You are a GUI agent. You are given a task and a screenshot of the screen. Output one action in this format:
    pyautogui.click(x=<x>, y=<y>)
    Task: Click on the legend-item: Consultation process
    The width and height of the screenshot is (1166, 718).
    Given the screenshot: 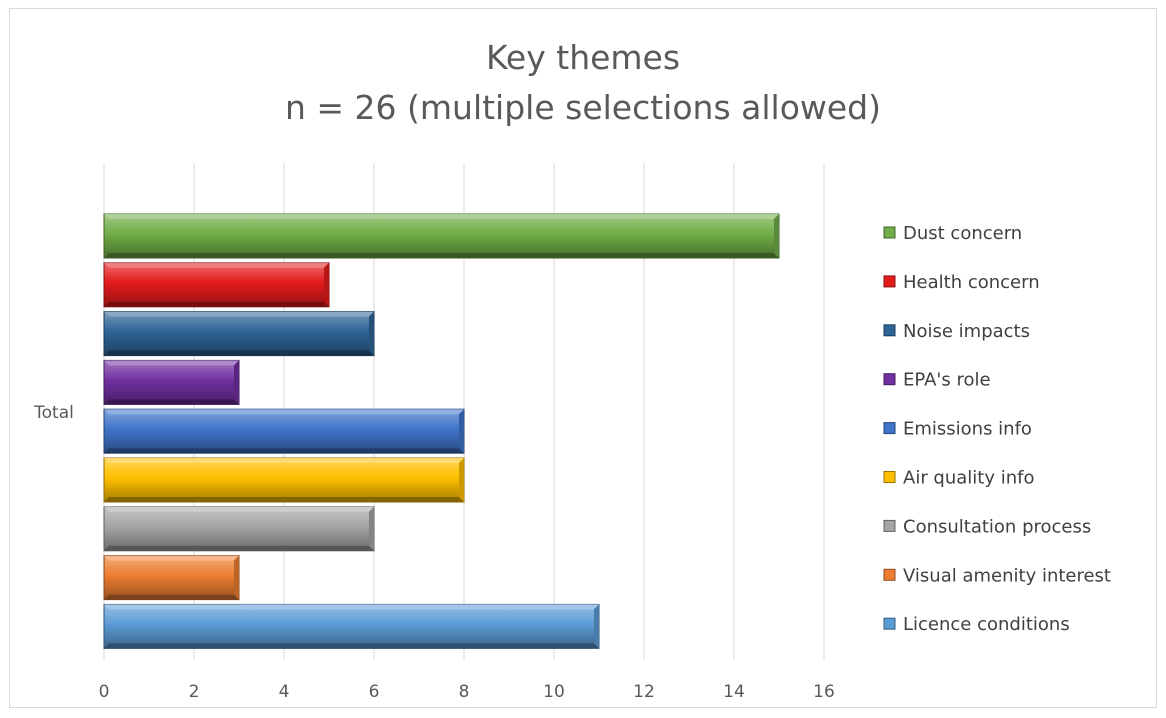 What is the action you would take?
    pyautogui.click(x=987, y=526)
    